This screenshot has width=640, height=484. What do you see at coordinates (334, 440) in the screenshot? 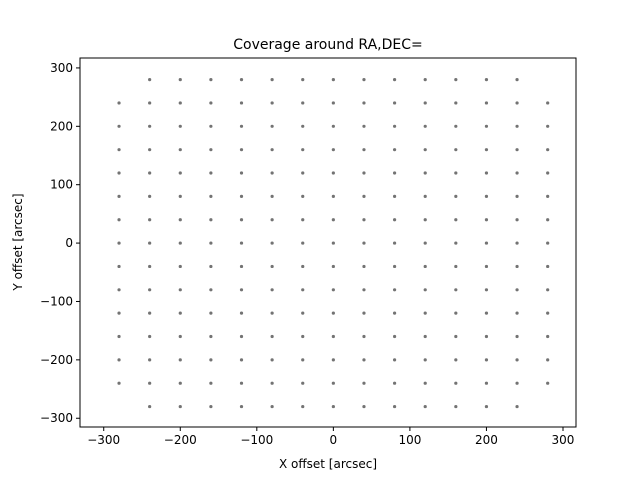
I see `x-tick-label: 0` at bounding box center [334, 440].